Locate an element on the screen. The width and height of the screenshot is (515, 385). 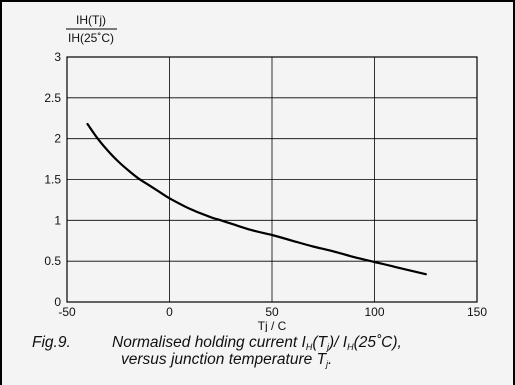
y-axis-ticks: 0 0.5 1 1.5 2 2.5 3 is located at coordinates (52, 179).